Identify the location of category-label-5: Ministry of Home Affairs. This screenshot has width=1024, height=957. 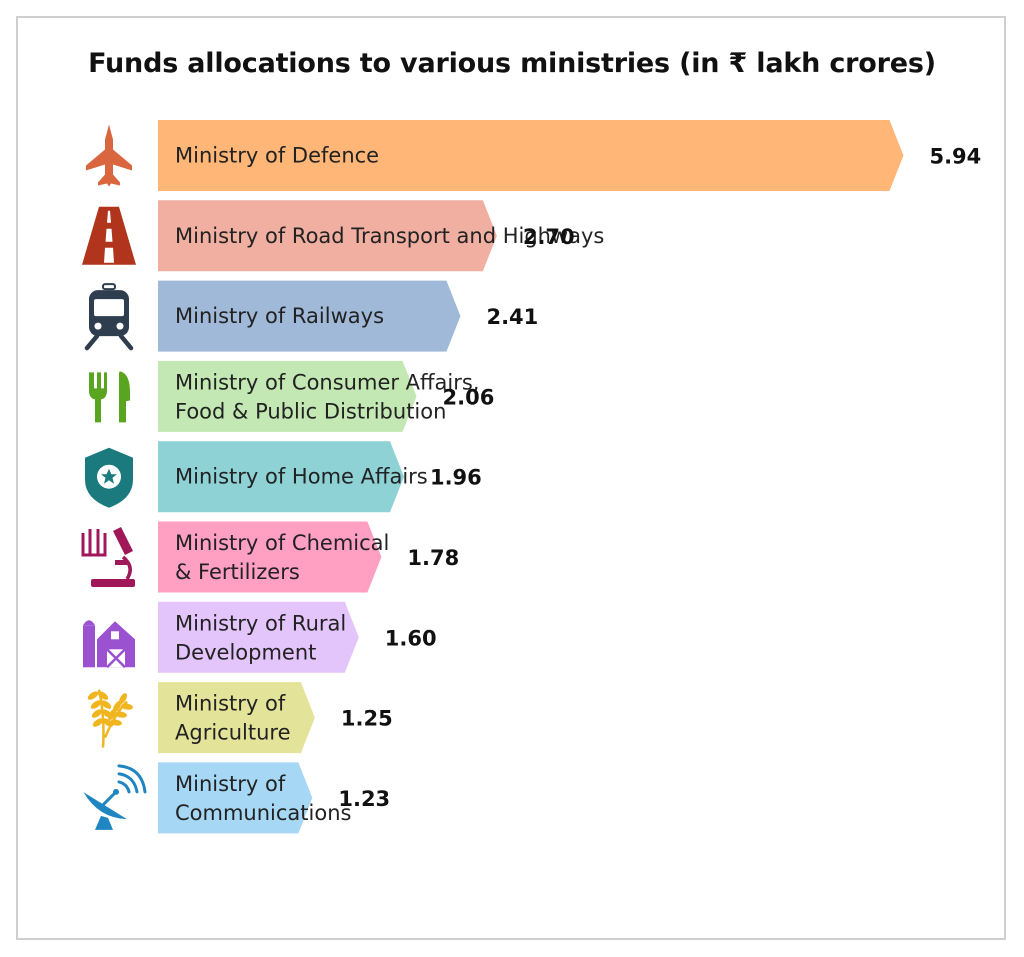
(301, 477).